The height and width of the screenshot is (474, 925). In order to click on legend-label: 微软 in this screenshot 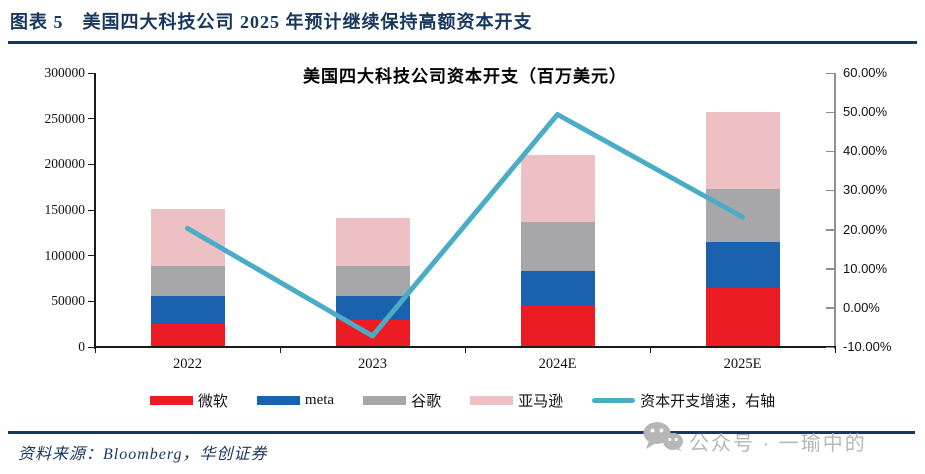, I will do `click(212, 402)`.